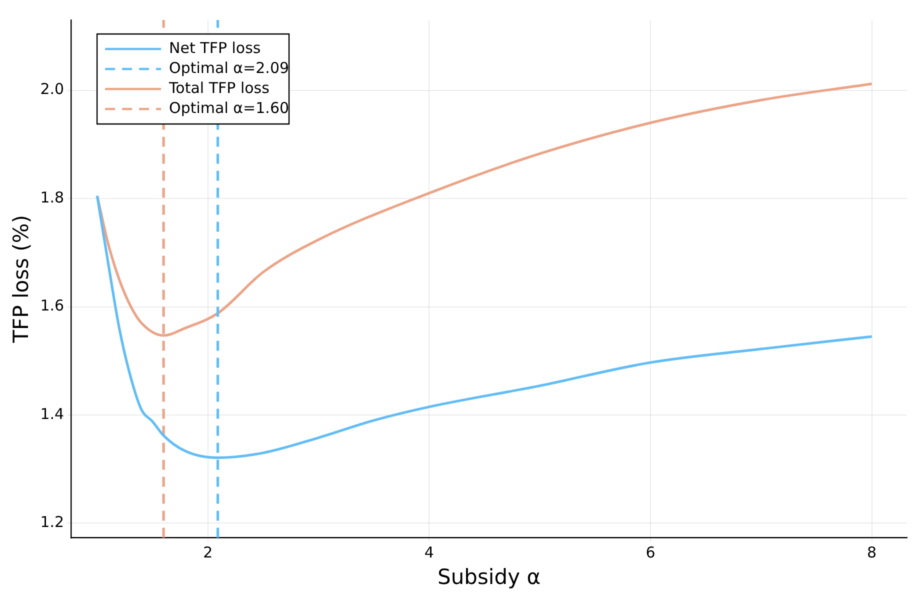  I want to click on ref-line-label: Optimal α=1.60, so click(229, 107).